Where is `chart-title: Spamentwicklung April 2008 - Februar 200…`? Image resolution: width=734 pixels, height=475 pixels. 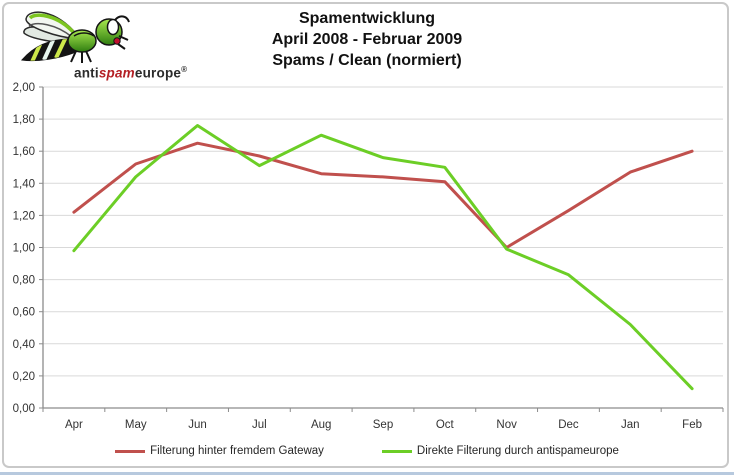 chart-title: Spamentwicklung April 2008 - Februar 200… is located at coordinates (367, 39).